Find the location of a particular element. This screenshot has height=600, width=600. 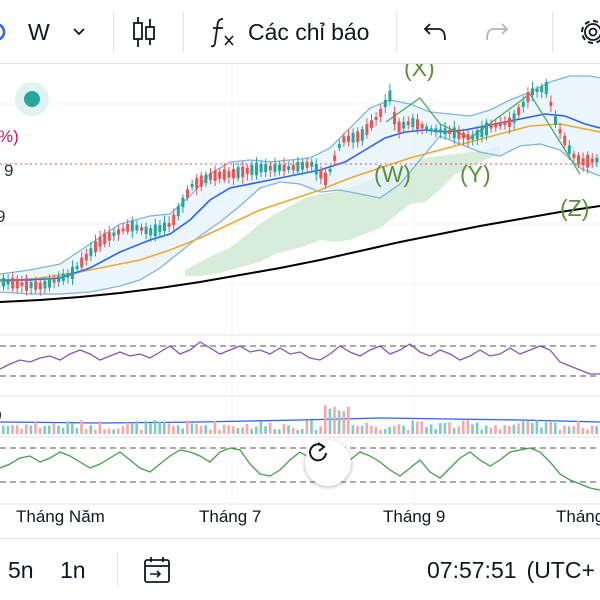

wave-label-w: (W) is located at coordinates (392, 174).